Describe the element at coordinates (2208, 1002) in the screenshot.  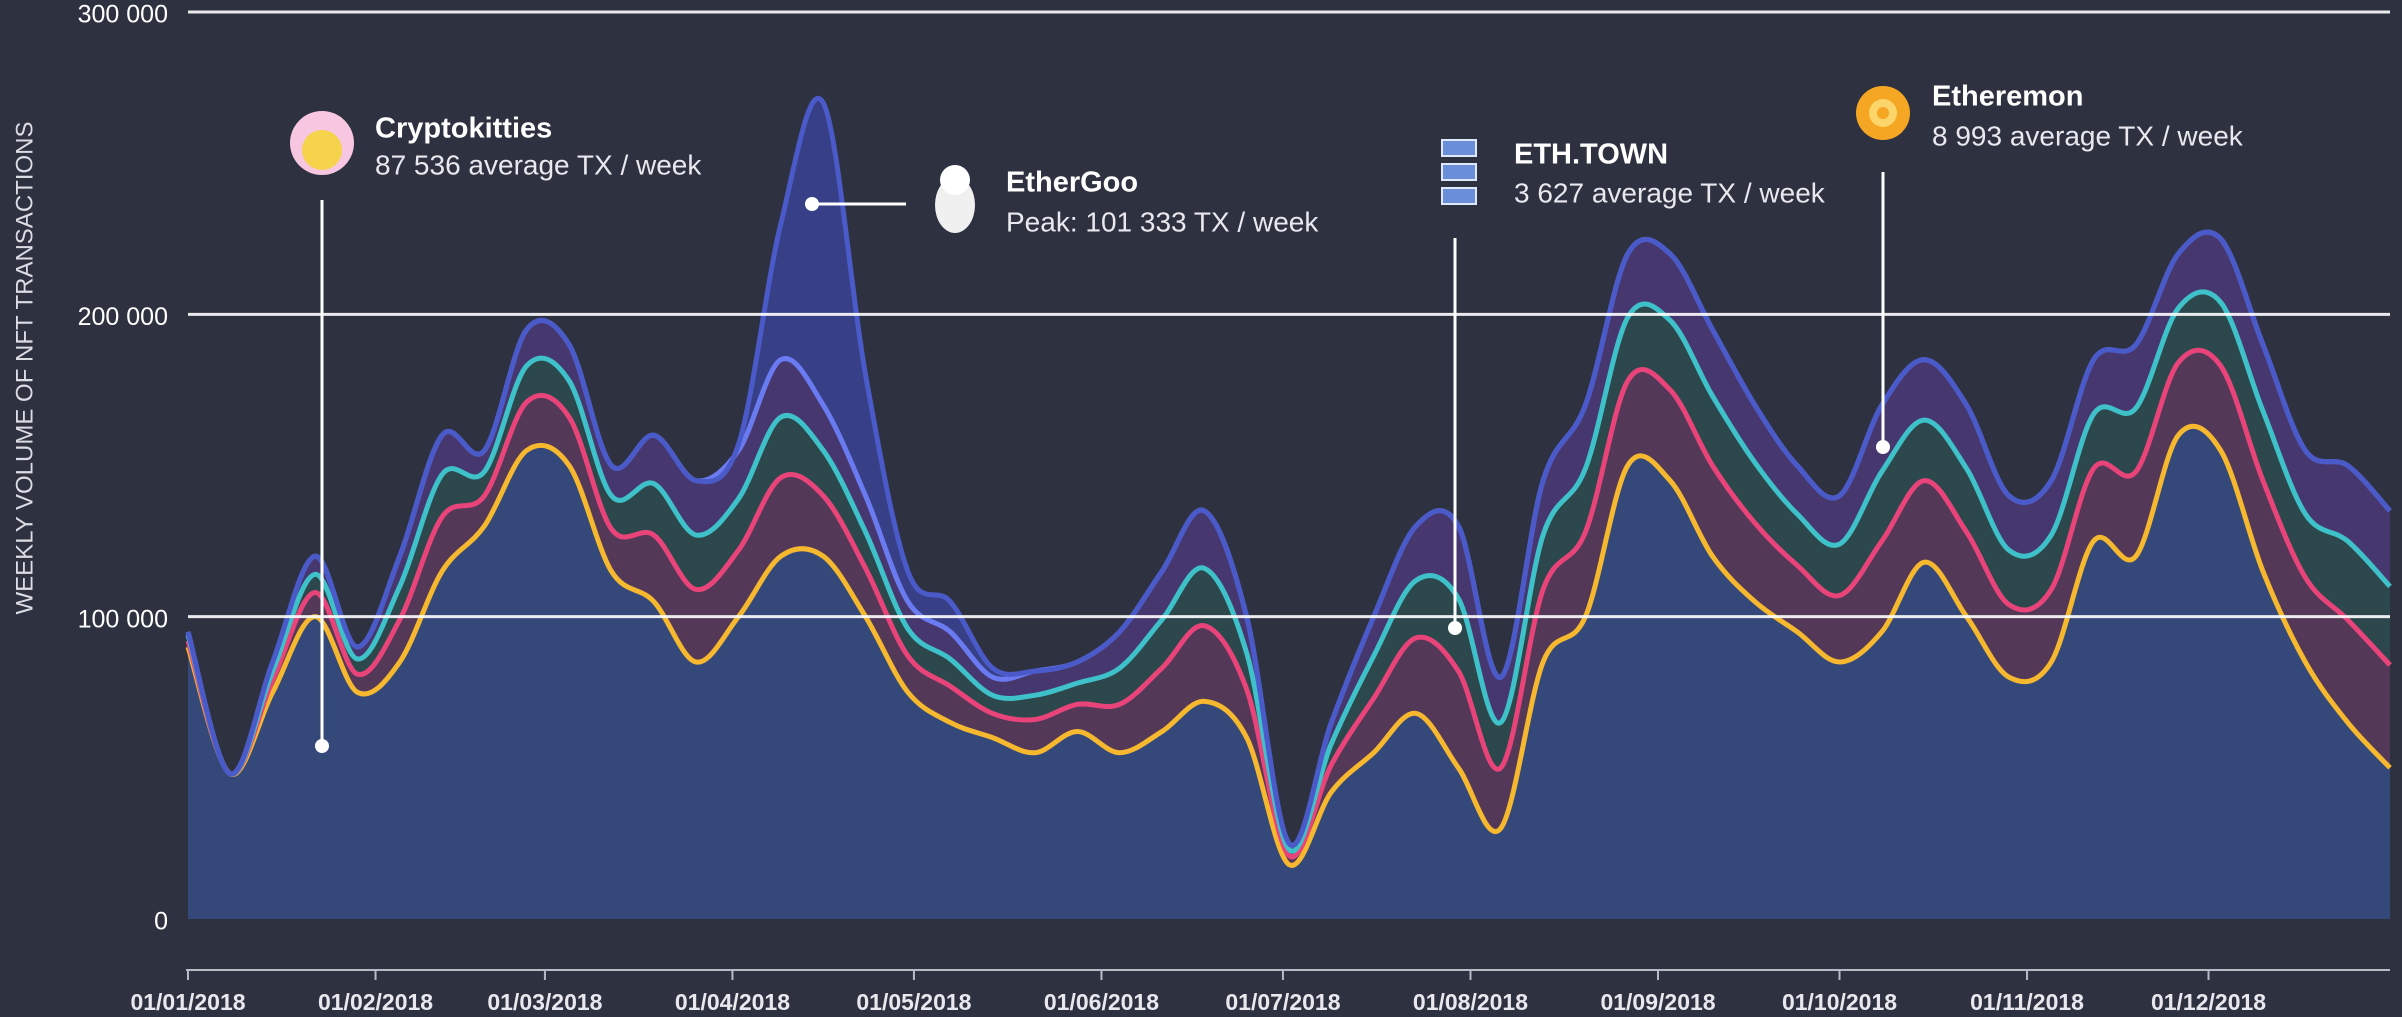
I see `x-tick-label: 01/12/2018` at that location.